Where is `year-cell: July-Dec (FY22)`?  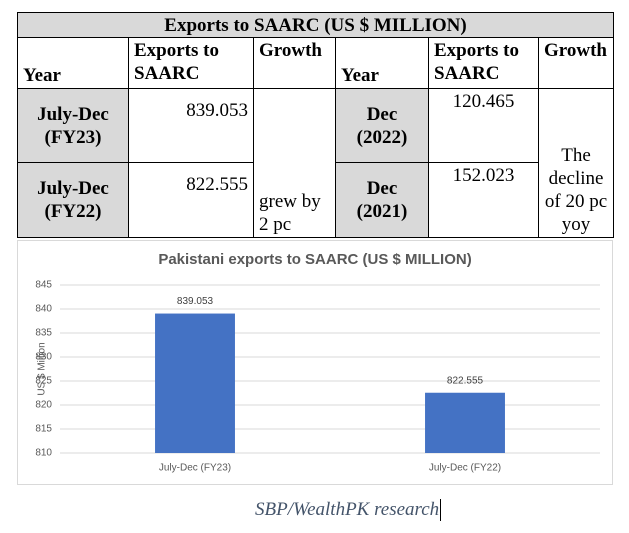
year-cell: July-Dec (FY22) is located at coordinates (73, 200).